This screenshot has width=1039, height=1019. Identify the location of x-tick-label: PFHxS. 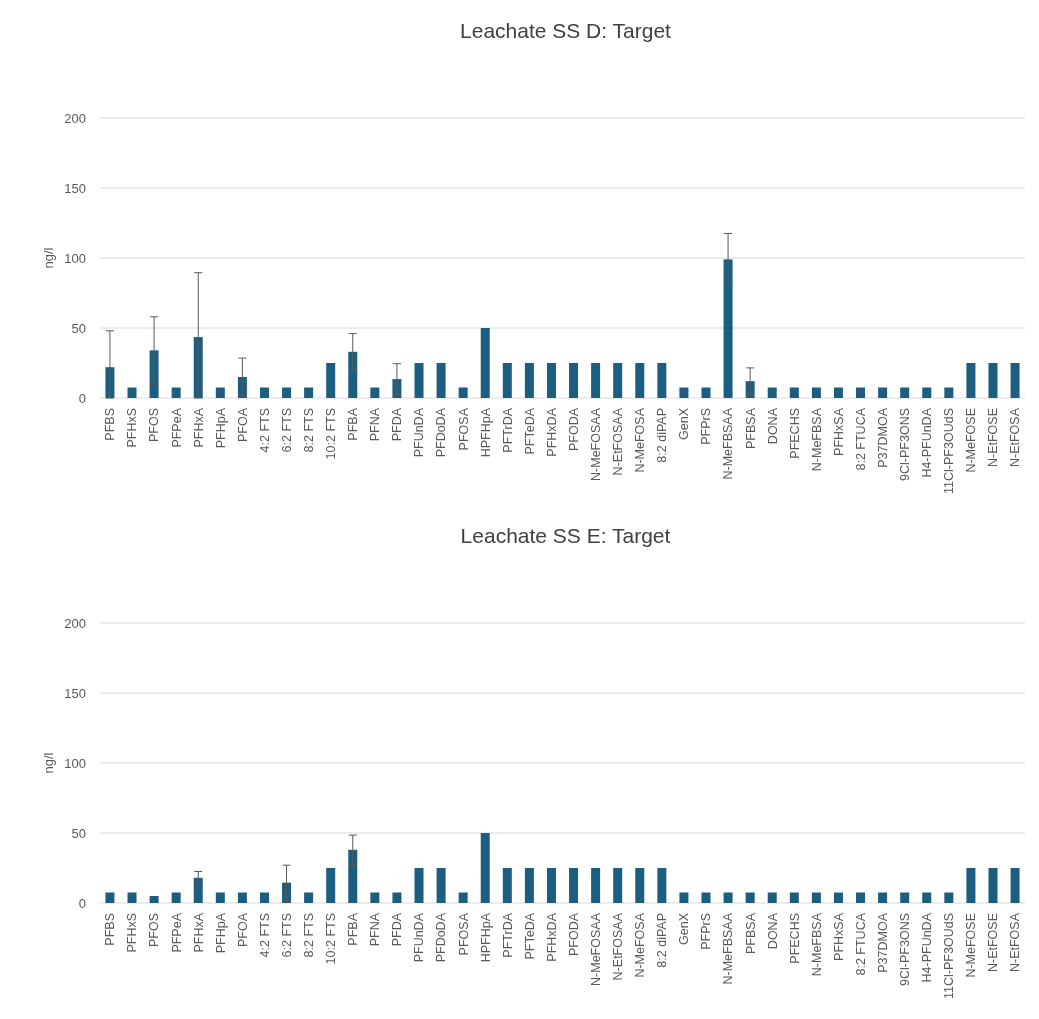
(132, 933).